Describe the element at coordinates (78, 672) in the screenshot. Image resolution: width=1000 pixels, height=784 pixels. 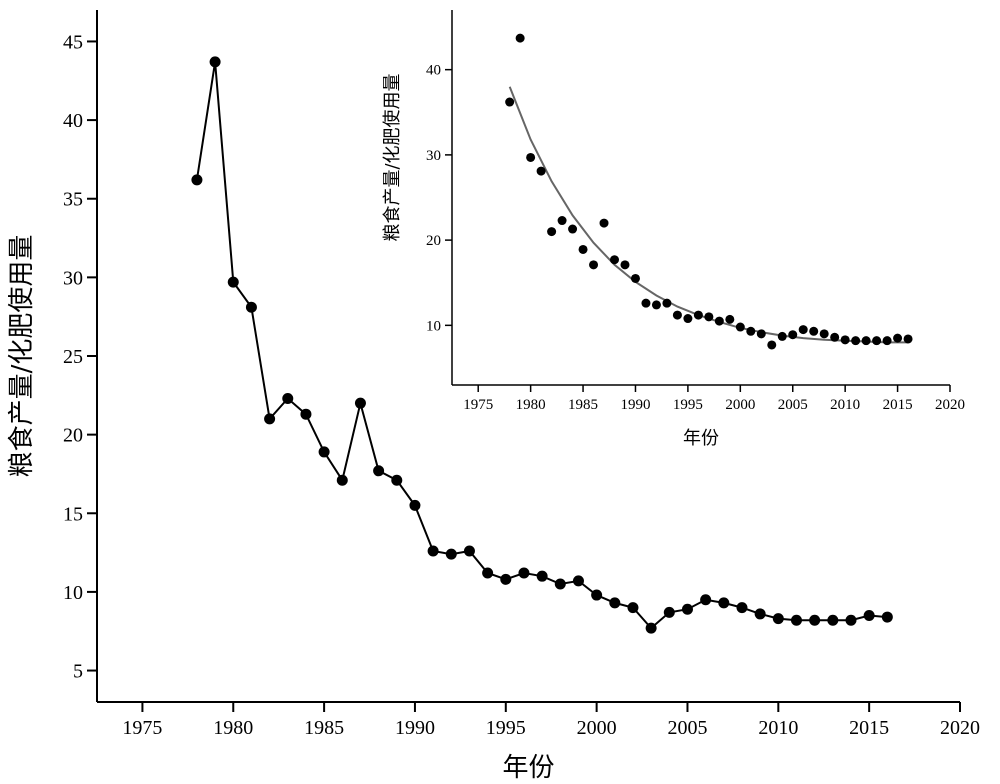
I see `y-tick-label: 5` at that location.